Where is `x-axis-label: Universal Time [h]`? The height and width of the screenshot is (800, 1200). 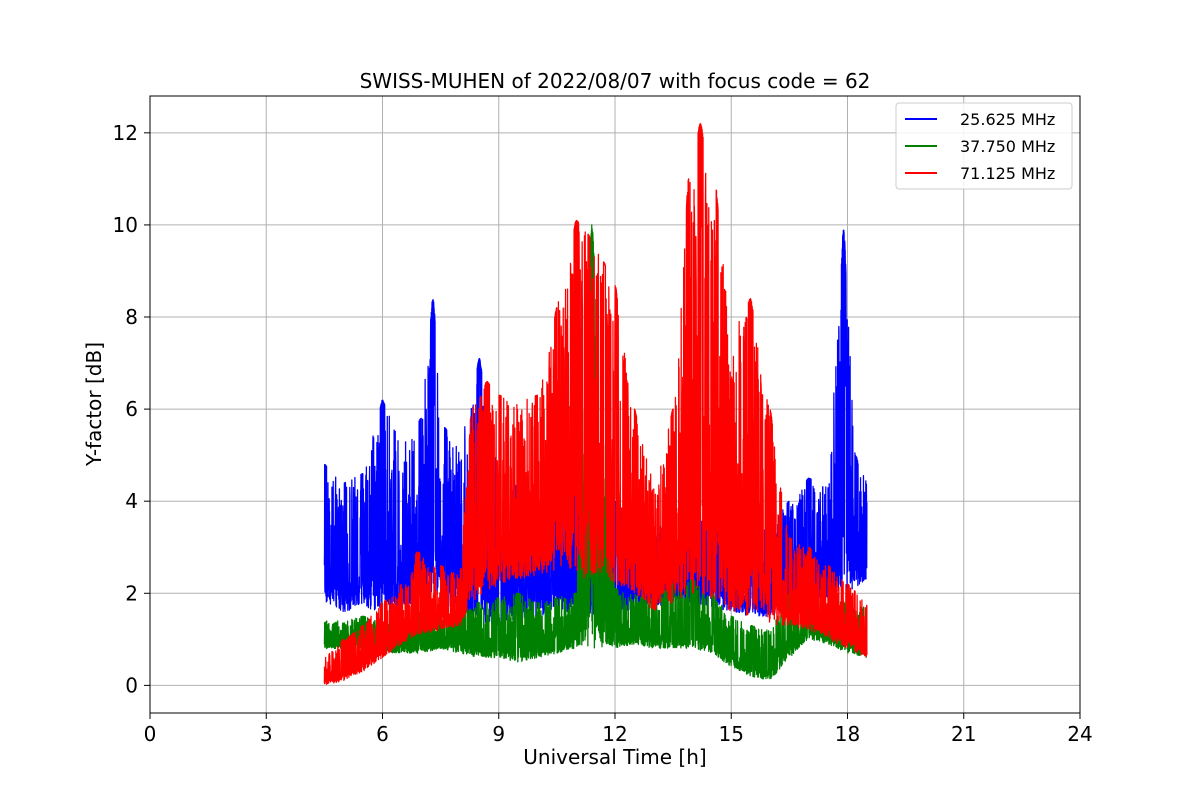
x-axis-label: Universal Time [h] is located at coordinates (614, 757).